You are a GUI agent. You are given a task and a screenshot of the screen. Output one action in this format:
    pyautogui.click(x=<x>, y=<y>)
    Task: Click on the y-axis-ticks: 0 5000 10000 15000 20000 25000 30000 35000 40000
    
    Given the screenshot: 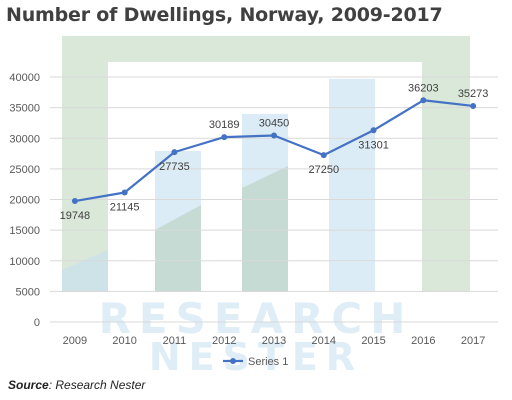 What is the action you would take?
    pyautogui.click(x=24, y=200)
    